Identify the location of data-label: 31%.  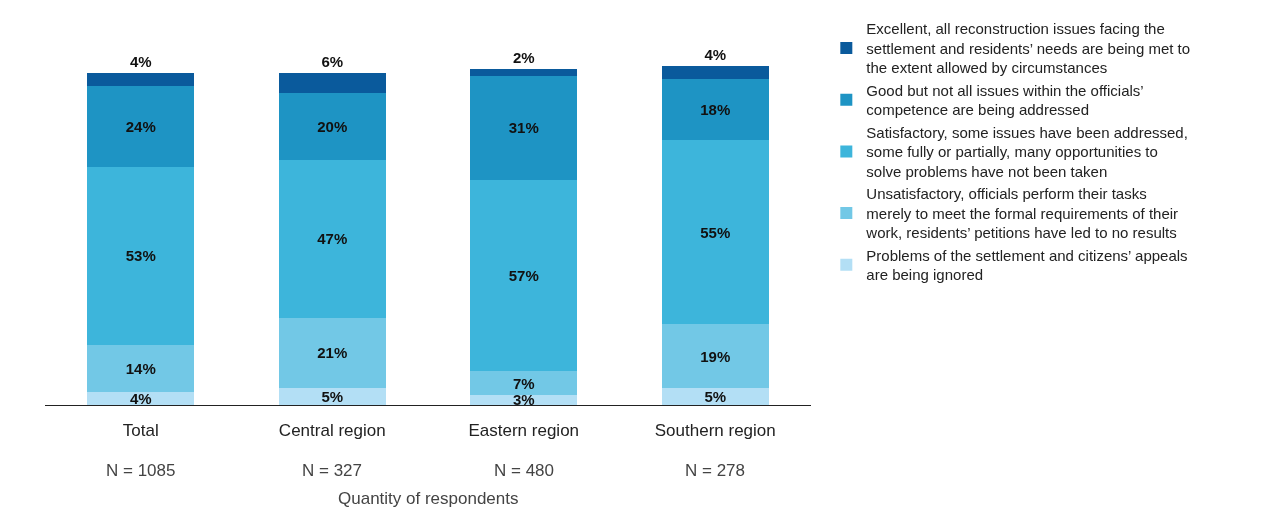
(523, 128).